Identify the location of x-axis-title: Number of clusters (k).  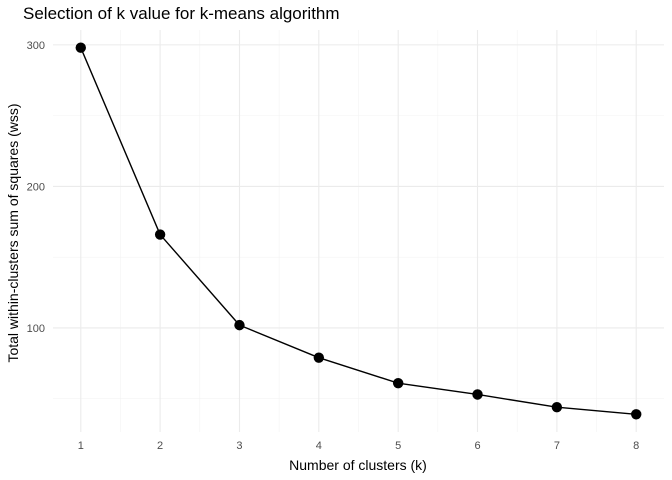
(358, 465).